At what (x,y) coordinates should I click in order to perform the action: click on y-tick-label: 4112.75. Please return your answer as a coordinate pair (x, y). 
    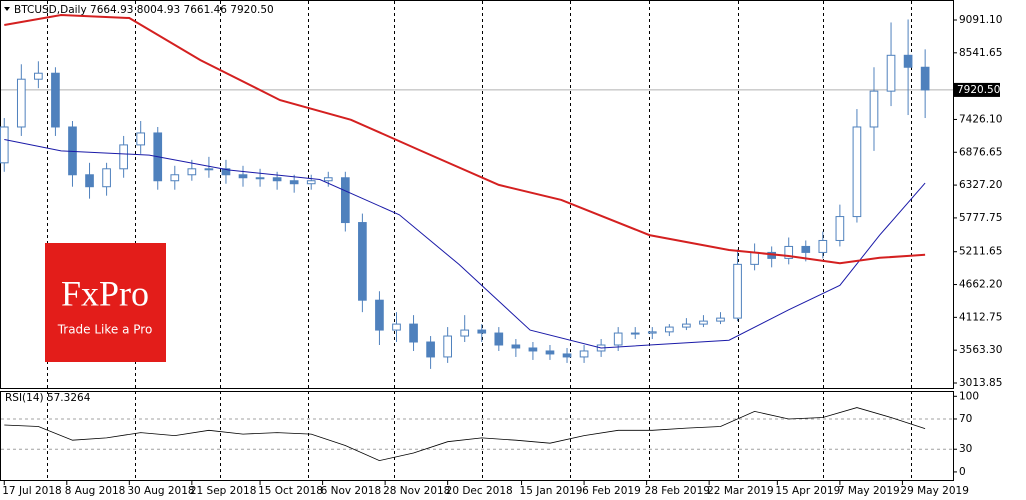
    Looking at the image, I should click on (980, 317).